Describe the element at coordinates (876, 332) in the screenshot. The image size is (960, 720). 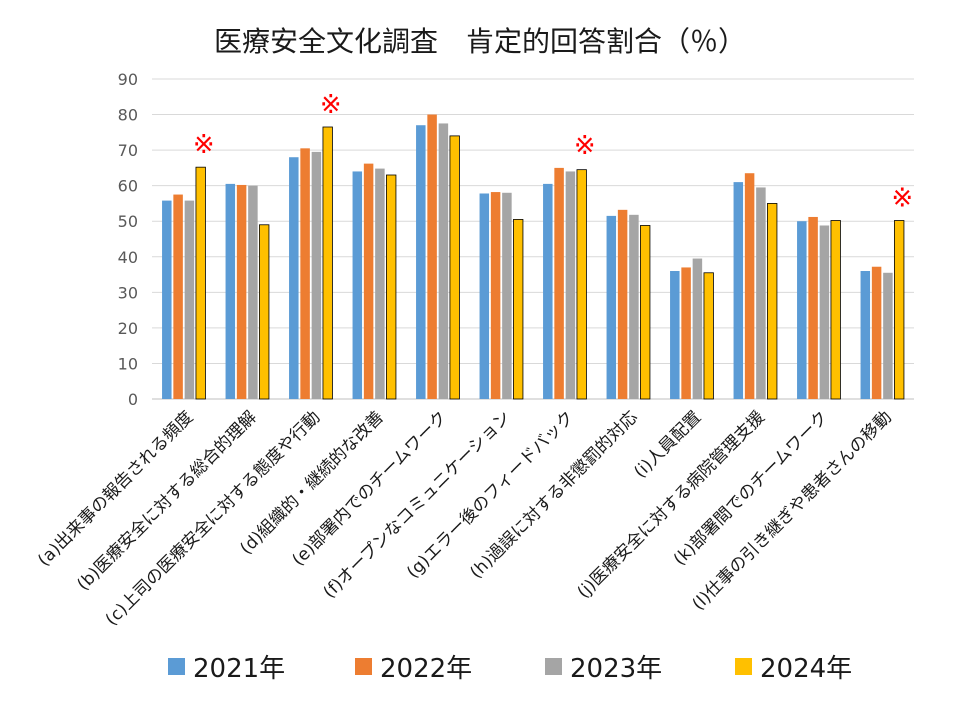
I see `bar-2022年-11` at that location.